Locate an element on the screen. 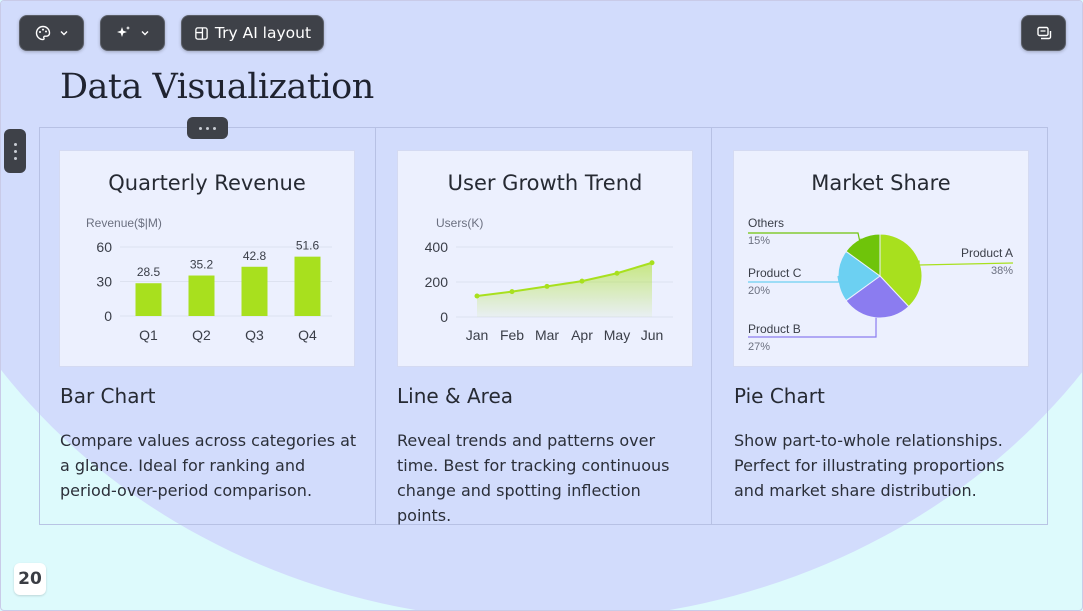 This screenshot has height=611, width=1083. slice-name-label: Product B is located at coordinates (774, 329).